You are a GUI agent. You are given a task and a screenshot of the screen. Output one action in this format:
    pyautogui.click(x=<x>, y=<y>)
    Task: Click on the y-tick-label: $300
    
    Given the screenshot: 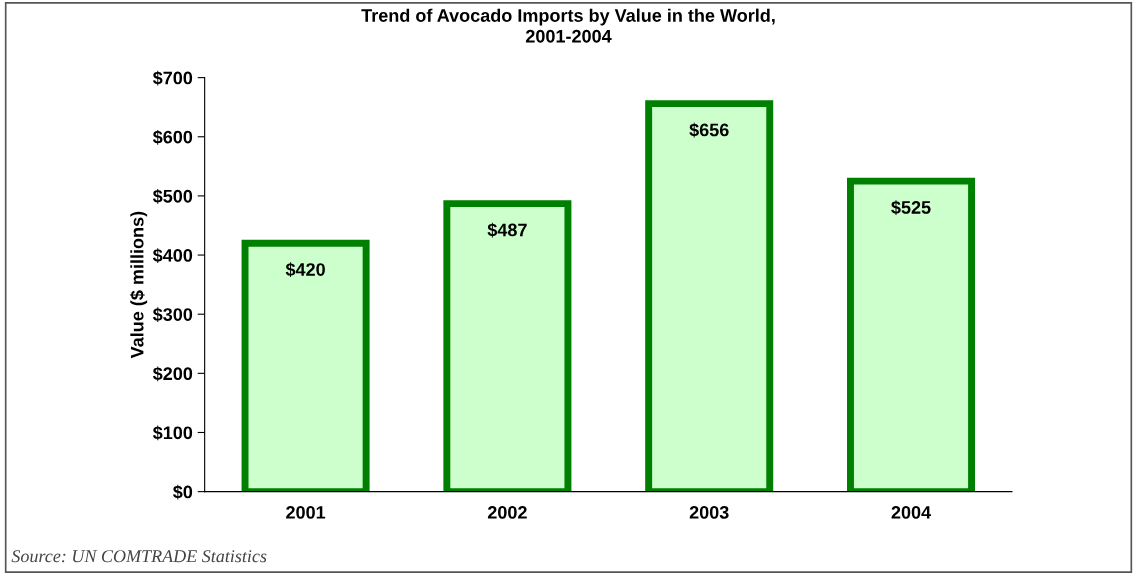 What is the action you would take?
    pyautogui.click(x=172, y=315)
    